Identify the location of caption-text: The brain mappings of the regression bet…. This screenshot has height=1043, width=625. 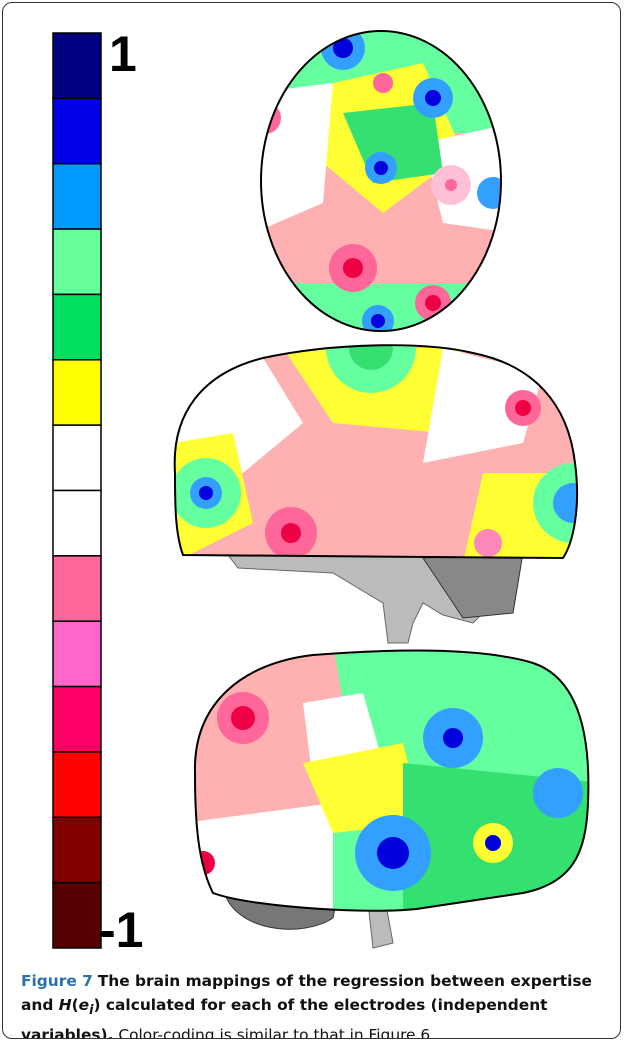
(306, 993).